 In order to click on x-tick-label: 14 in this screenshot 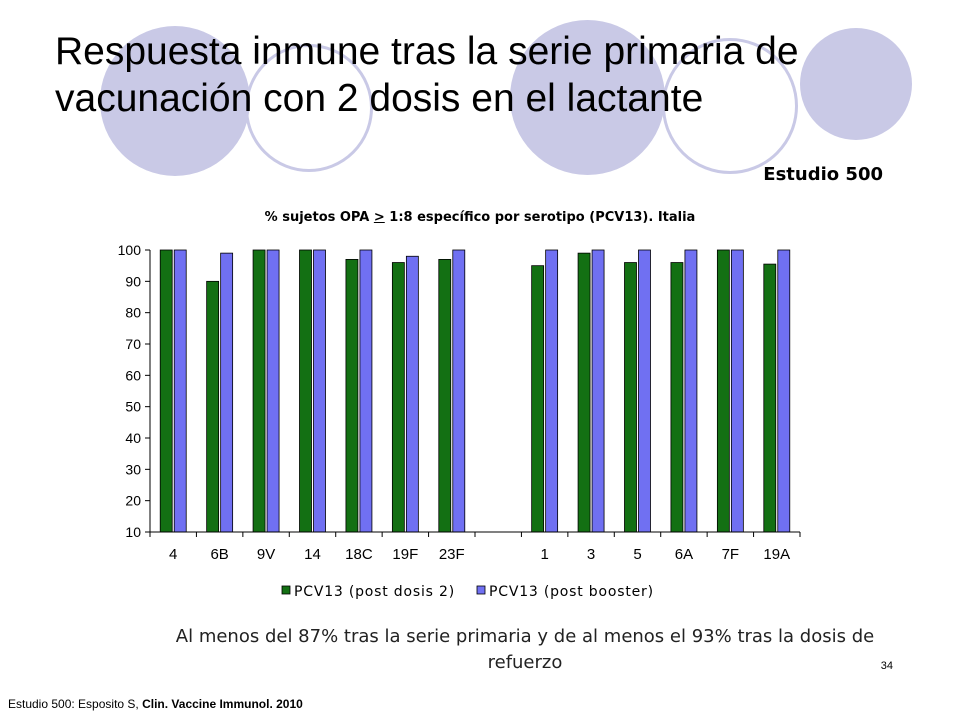, I will do `click(312, 554)`.